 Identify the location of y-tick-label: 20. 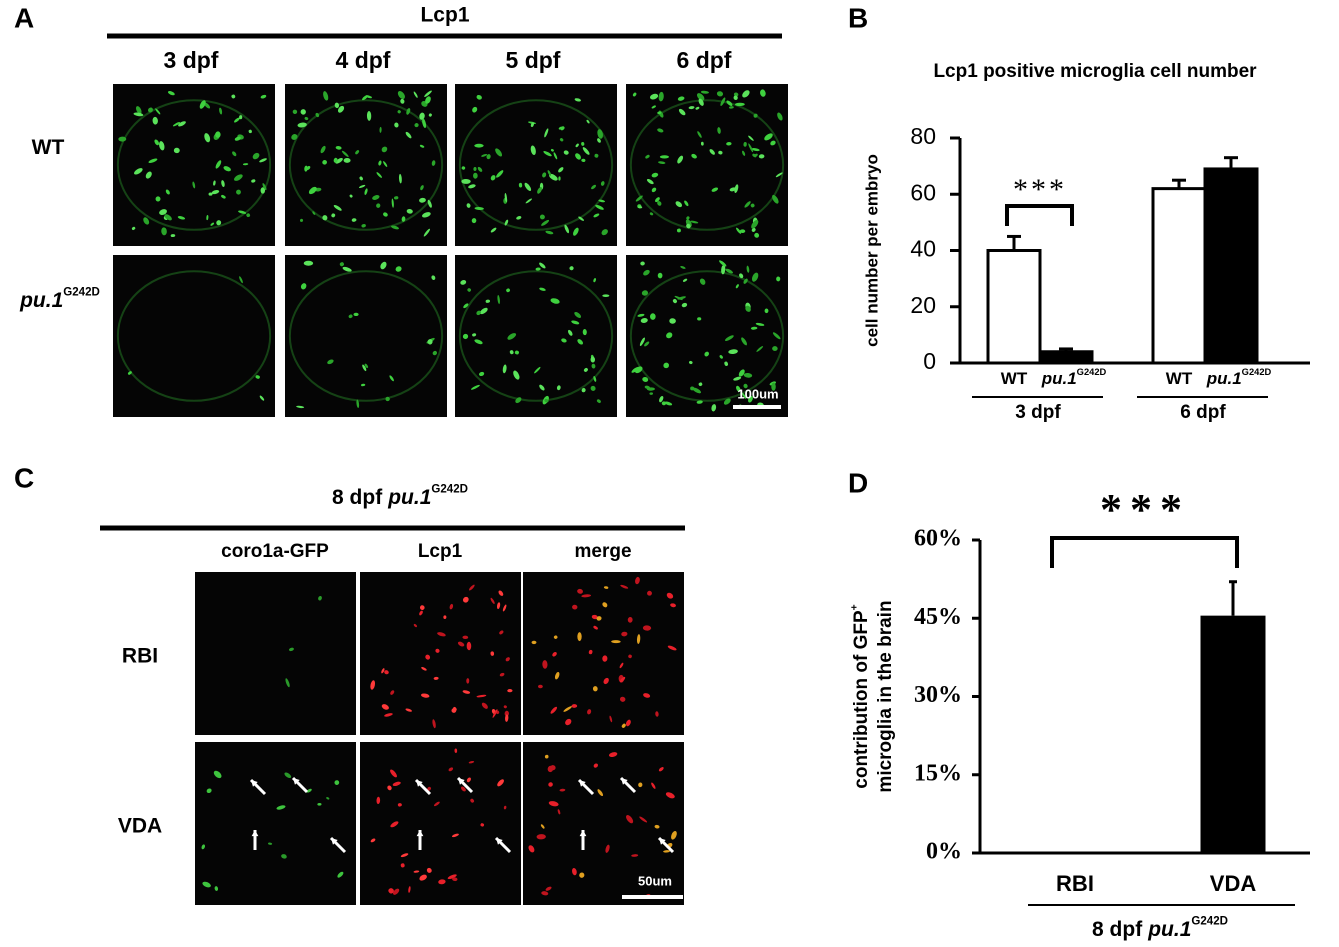
(923, 305).